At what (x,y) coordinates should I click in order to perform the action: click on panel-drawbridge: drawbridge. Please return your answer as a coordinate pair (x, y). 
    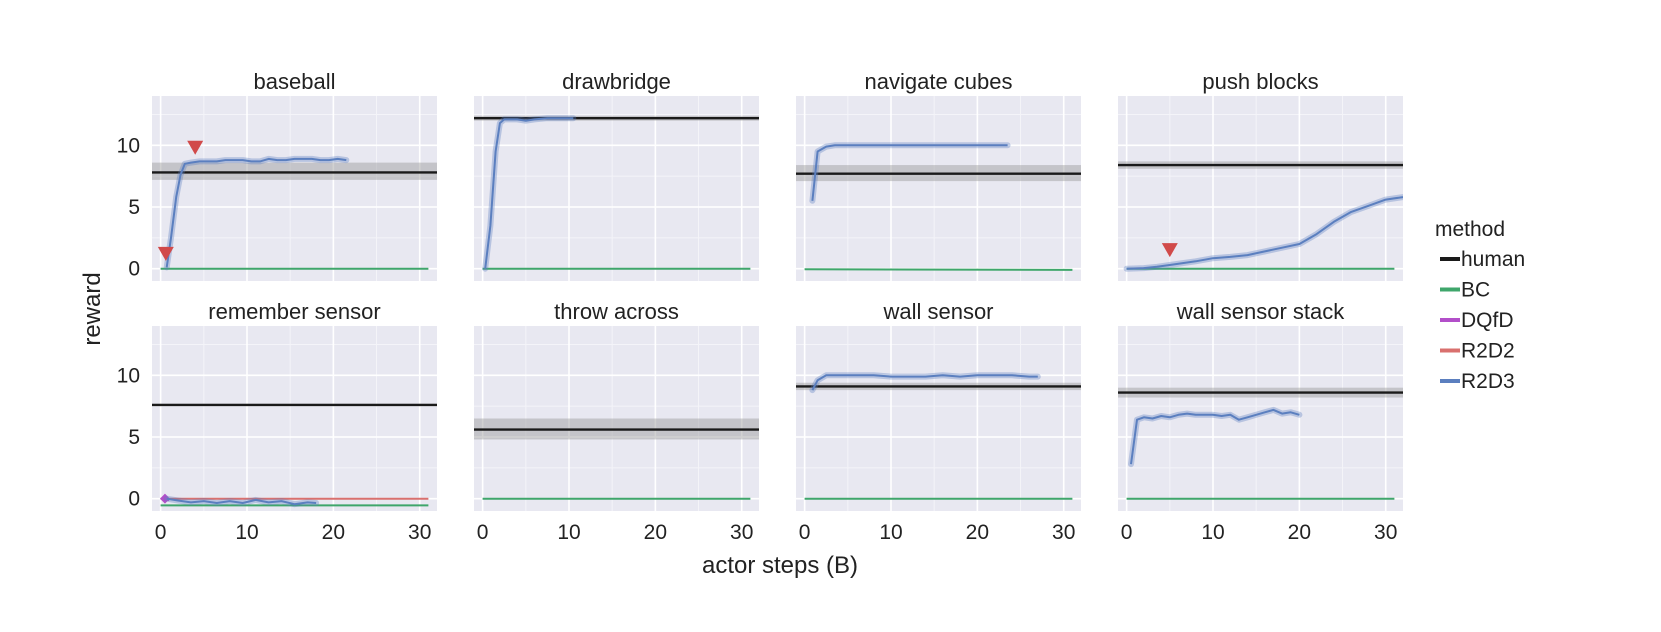
    Looking at the image, I should click on (616, 175).